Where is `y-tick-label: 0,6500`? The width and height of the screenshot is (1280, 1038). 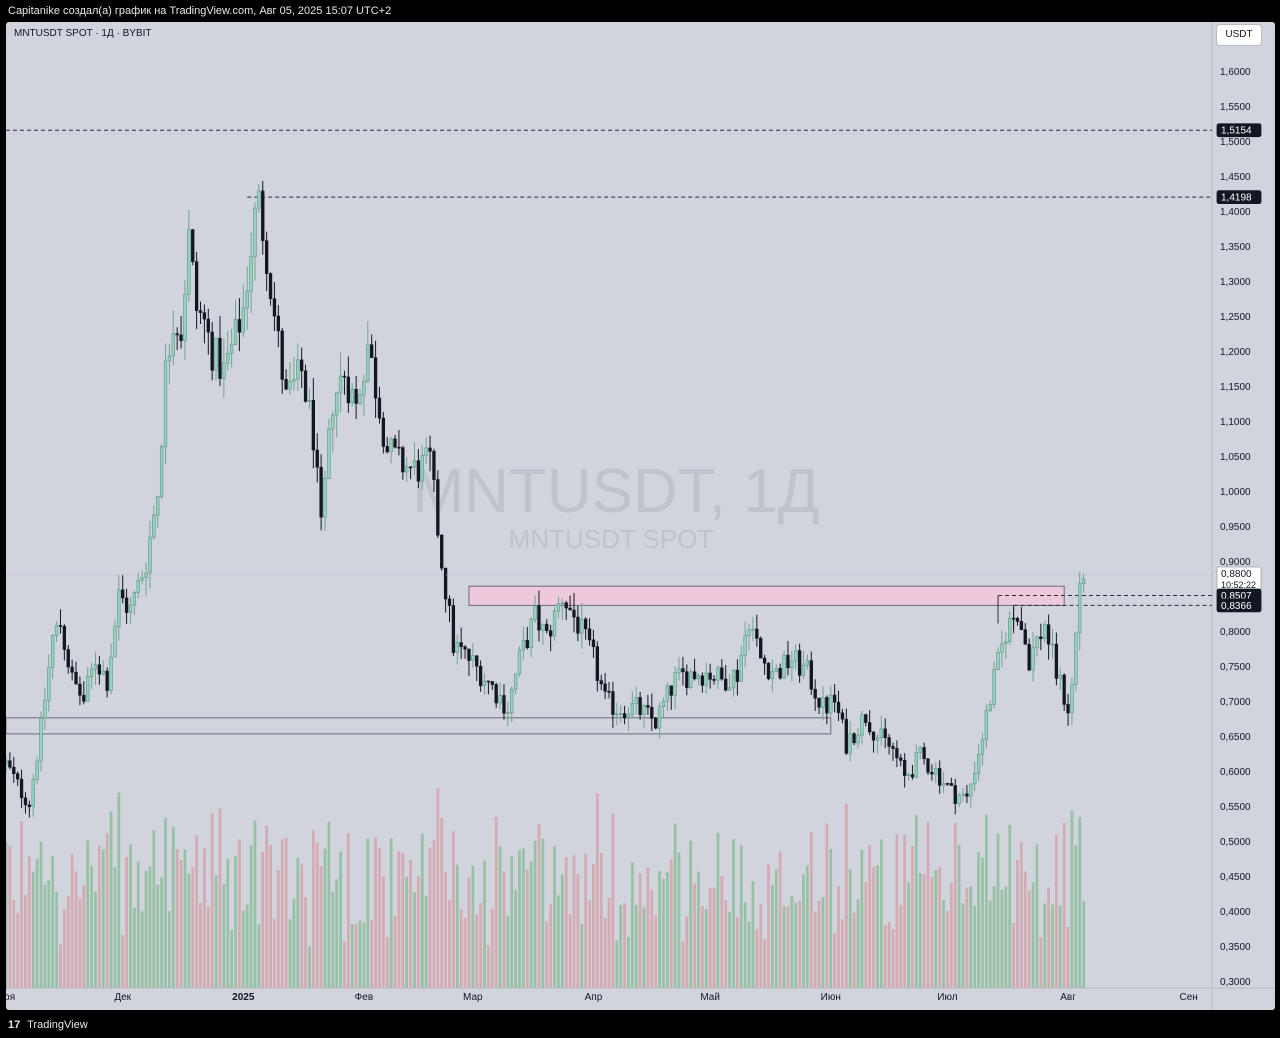 y-tick-label: 0,6500 is located at coordinates (1235, 737).